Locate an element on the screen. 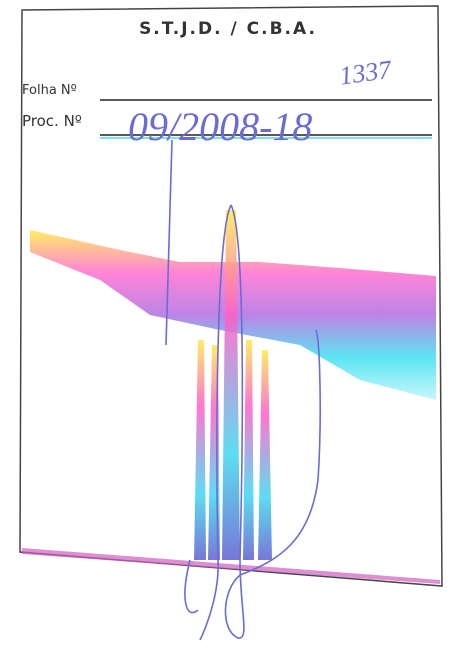 The height and width of the screenshot is (645, 466). smear-spikes is located at coordinates (233, 385).